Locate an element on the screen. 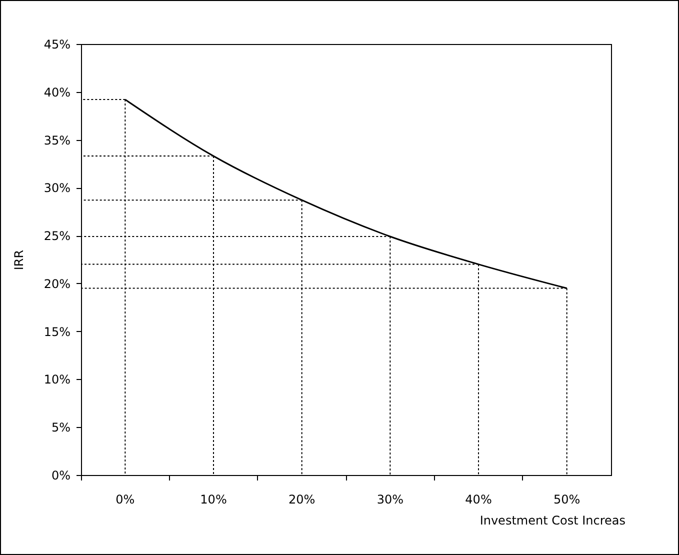 This screenshot has height=555, width=679. y-tick-label: 30% is located at coordinates (57, 188).